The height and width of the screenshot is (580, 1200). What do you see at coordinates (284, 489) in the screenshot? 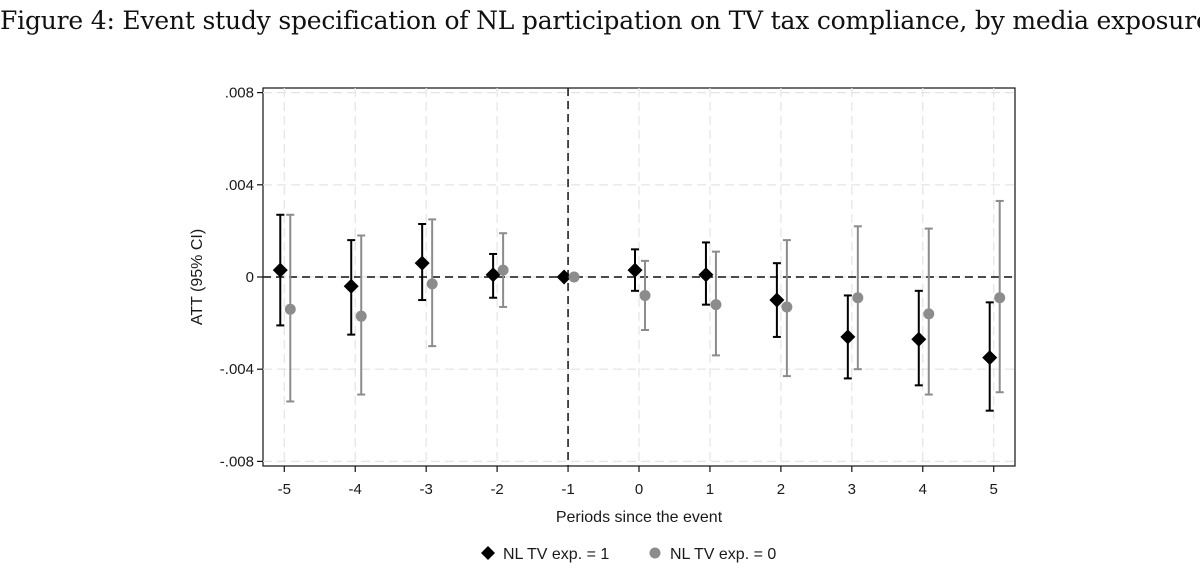
I see `x-tick-label: -5` at bounding box center [284, 489].